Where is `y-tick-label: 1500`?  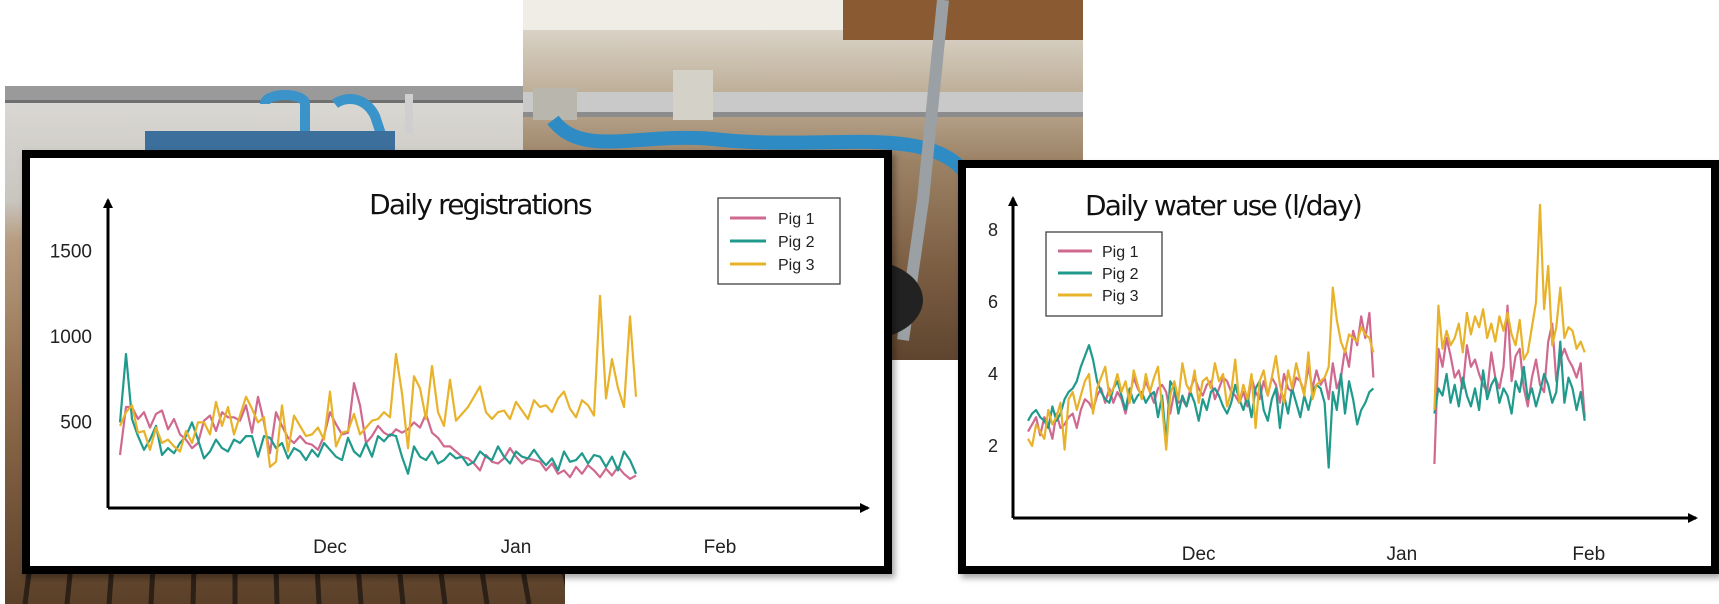 y-tick-label: 1500 is located at coordinates (71, 251).